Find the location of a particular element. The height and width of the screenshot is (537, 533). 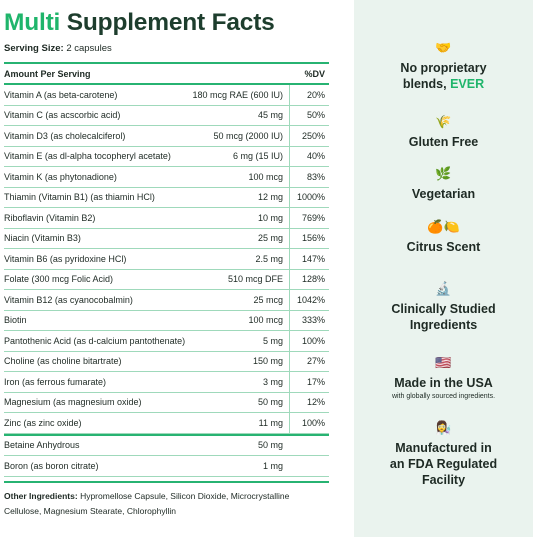

nutrient-dv: 333% is located at coordinates (309, 320).